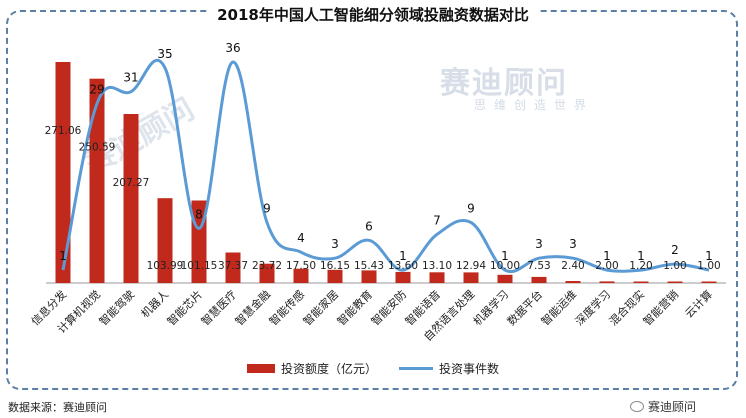 This screenshot has height=418, width=746. I want to click on bar-value-label-13: 10.00, so click(505, 266).